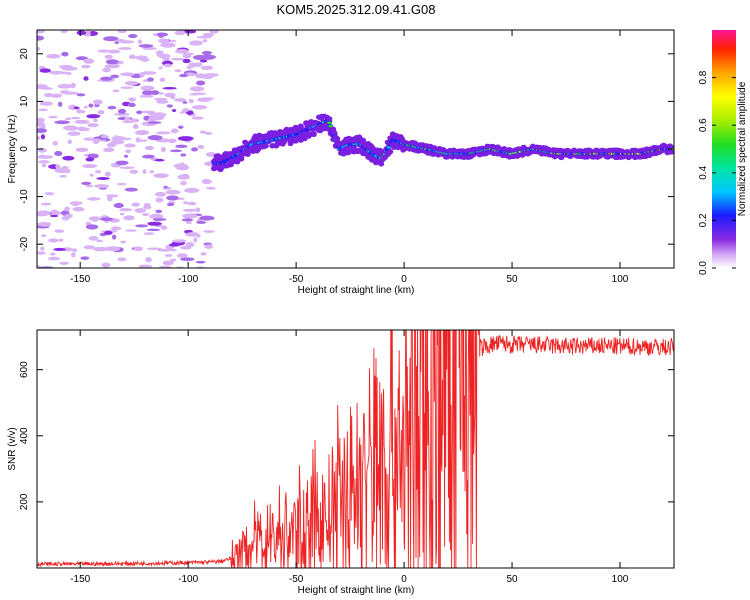 The width and height of the screenshot is (750, 600). I want to click on snr-y-axis-label: SNR (v/v), so click(12, 448).